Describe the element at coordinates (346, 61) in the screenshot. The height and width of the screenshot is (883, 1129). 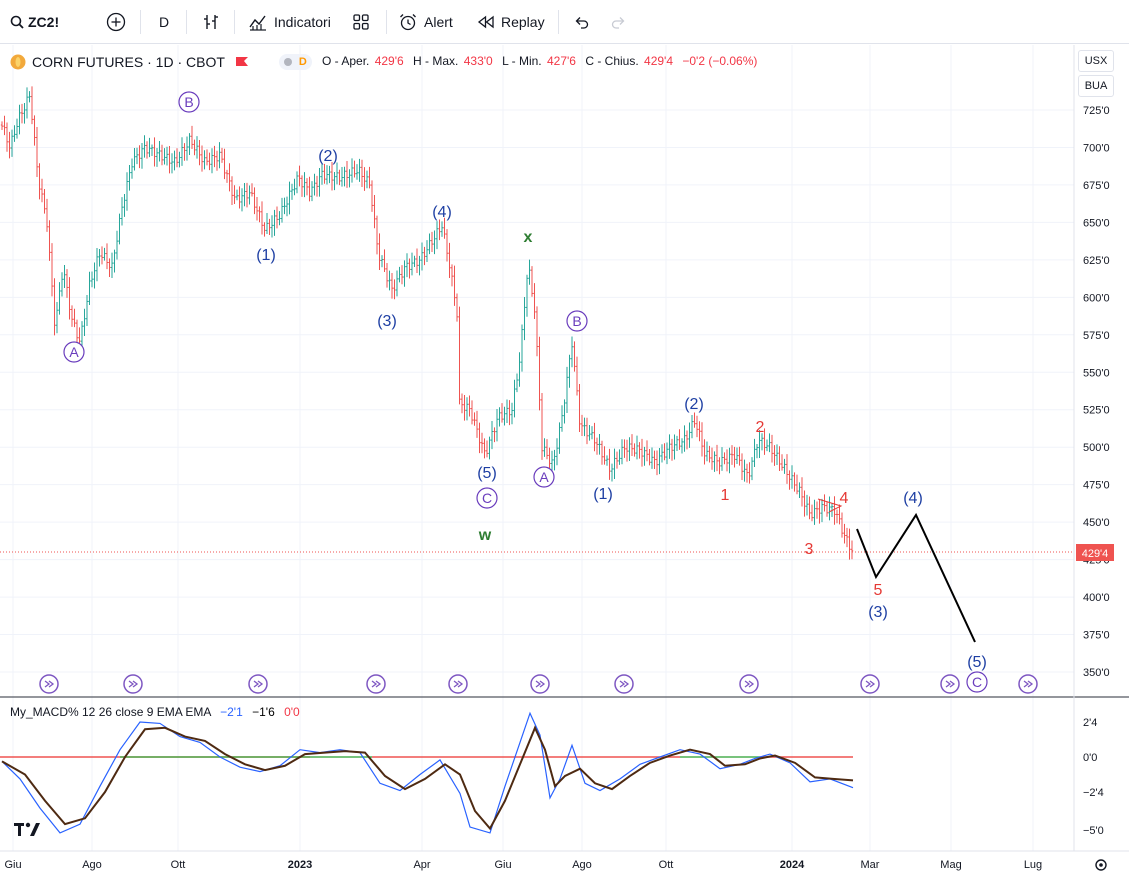
I see `open-label: O - Aper.` at that location.